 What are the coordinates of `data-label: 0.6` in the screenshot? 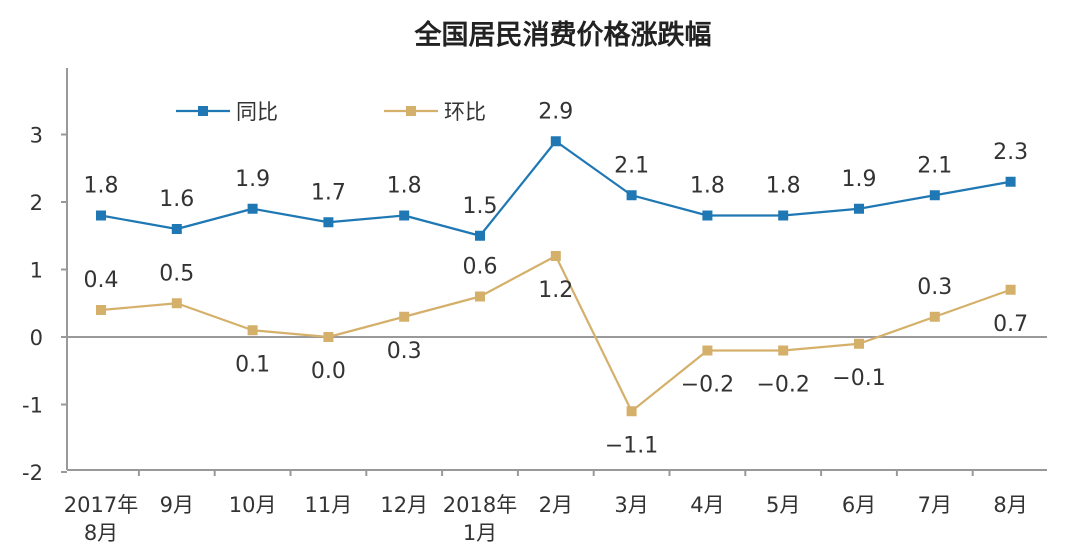 It's located at (480, 267).